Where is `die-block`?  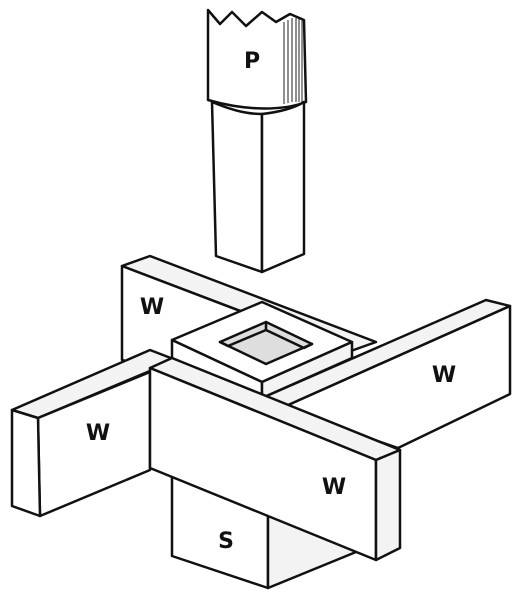 die-block is located at coordinates (262, 350).